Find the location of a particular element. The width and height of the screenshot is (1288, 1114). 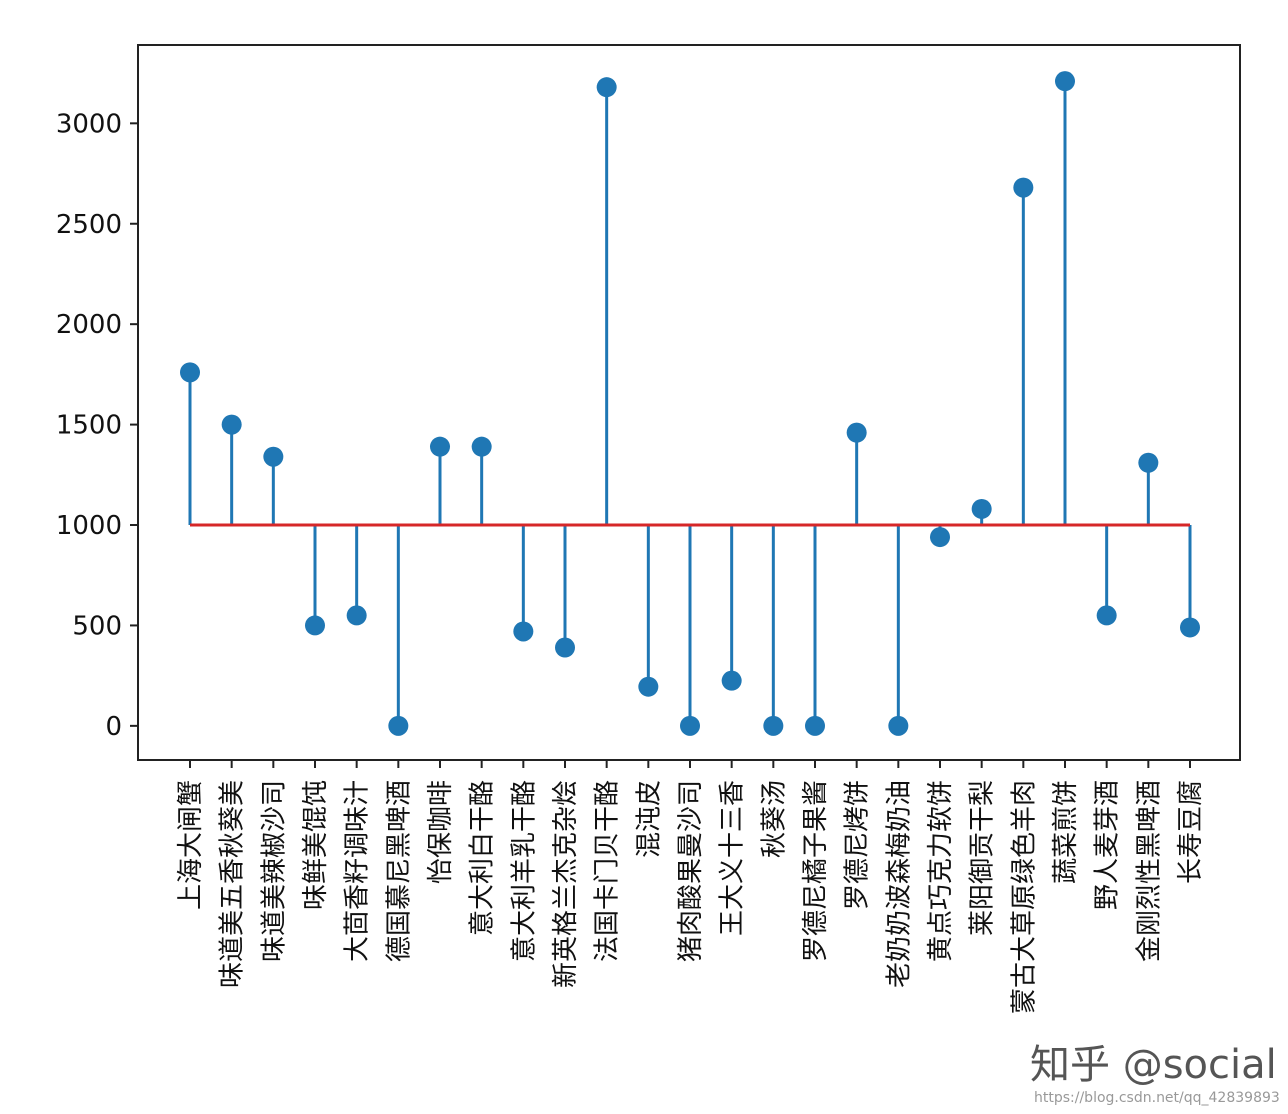

x-tick-label: 德国慕尼黑啤酒 is located at coordinates (399, 871).